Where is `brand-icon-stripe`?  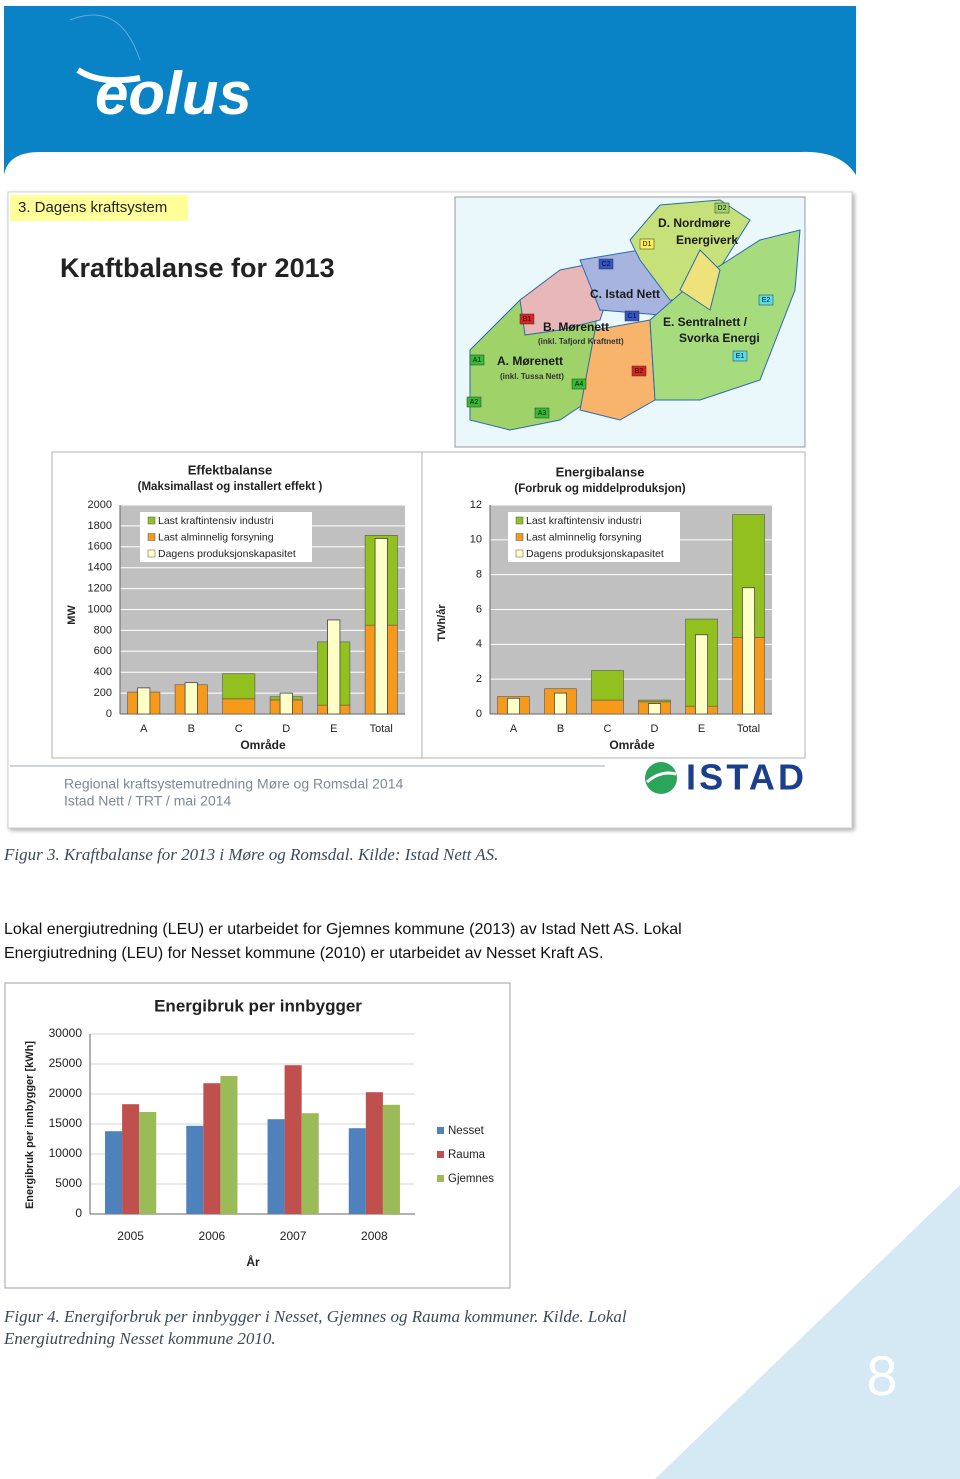
brand-icon-stripe is located at coordinates (661, 777).